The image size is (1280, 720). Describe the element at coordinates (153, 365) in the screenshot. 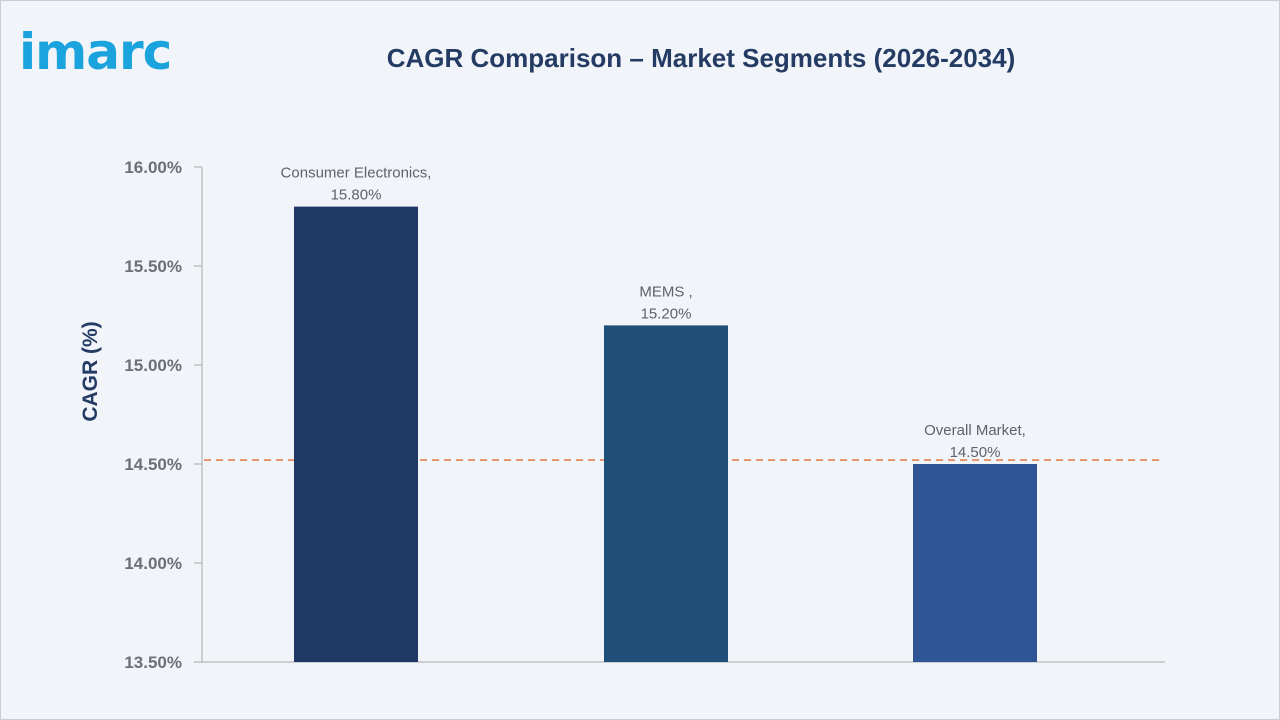

I see `y-tick-label: 15.00%` at that location.